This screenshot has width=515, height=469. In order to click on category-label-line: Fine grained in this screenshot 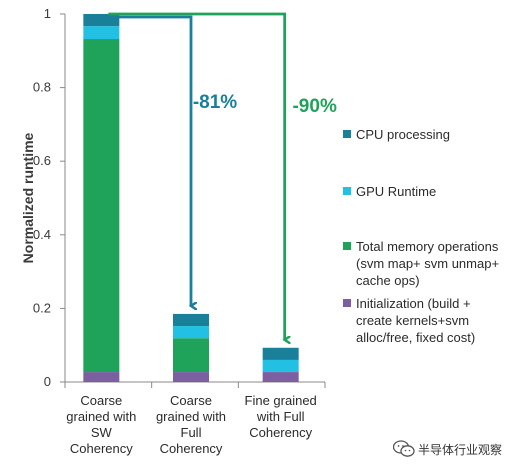, I will do `click(281, 400)`.